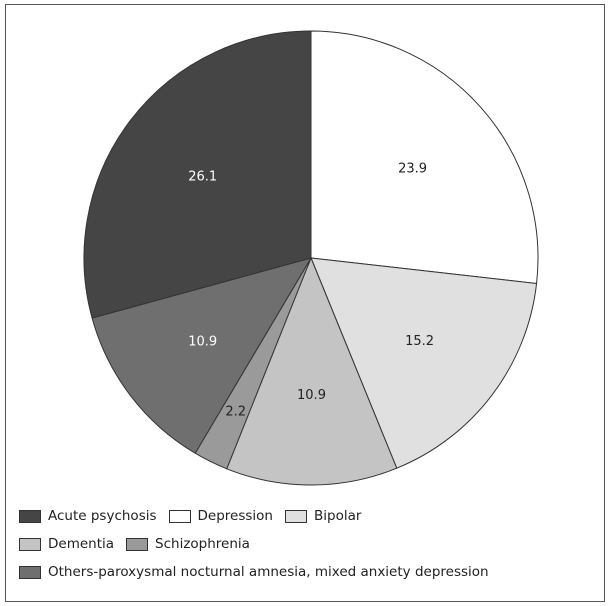  I want to click on legend-row: Dementia Schizophrenia, so click(309, 544).